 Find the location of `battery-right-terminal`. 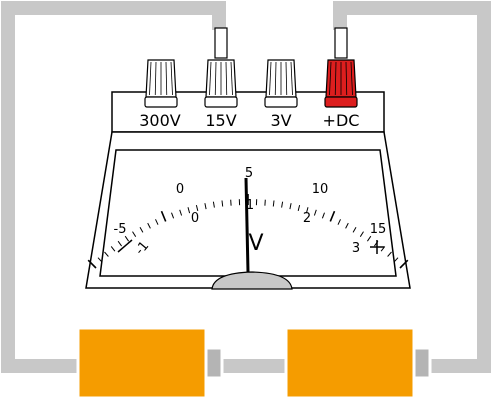

battery-right-terminal is located at coordinates (422, 363).